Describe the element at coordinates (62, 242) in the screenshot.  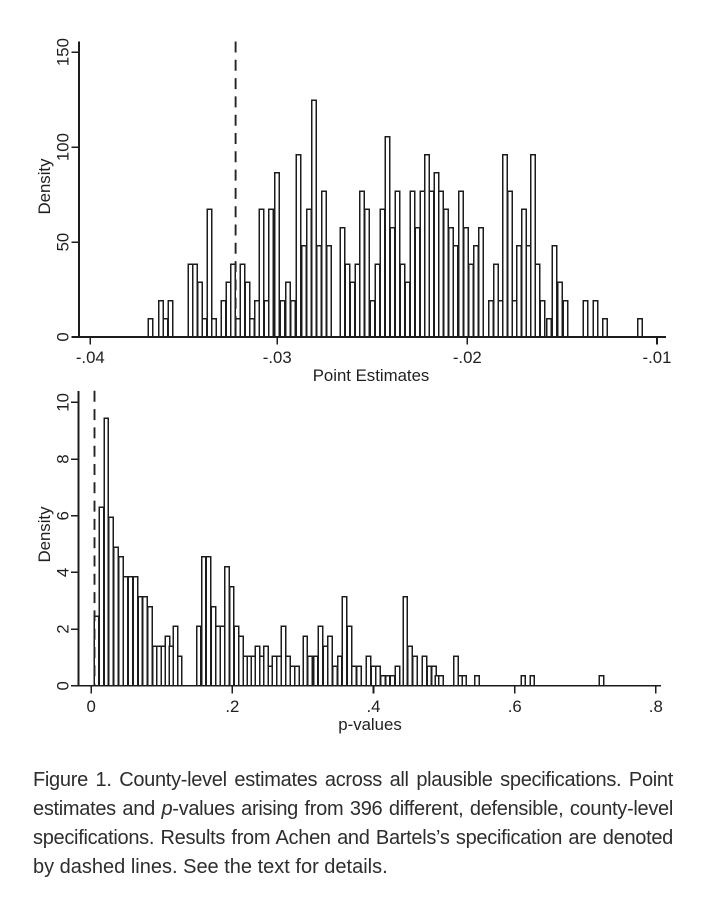
I see `svg-text: 50` at that location.